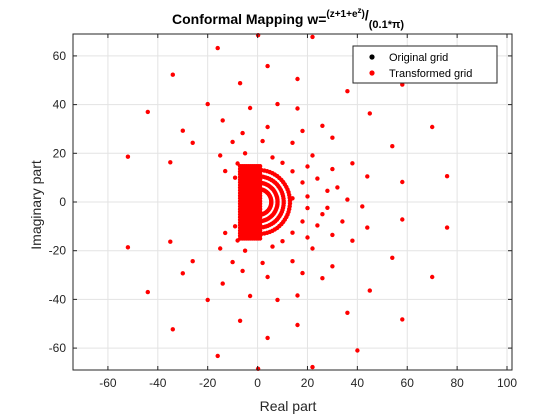  I want to click on y-axis-label: Imaginary part, so click(36, 205).